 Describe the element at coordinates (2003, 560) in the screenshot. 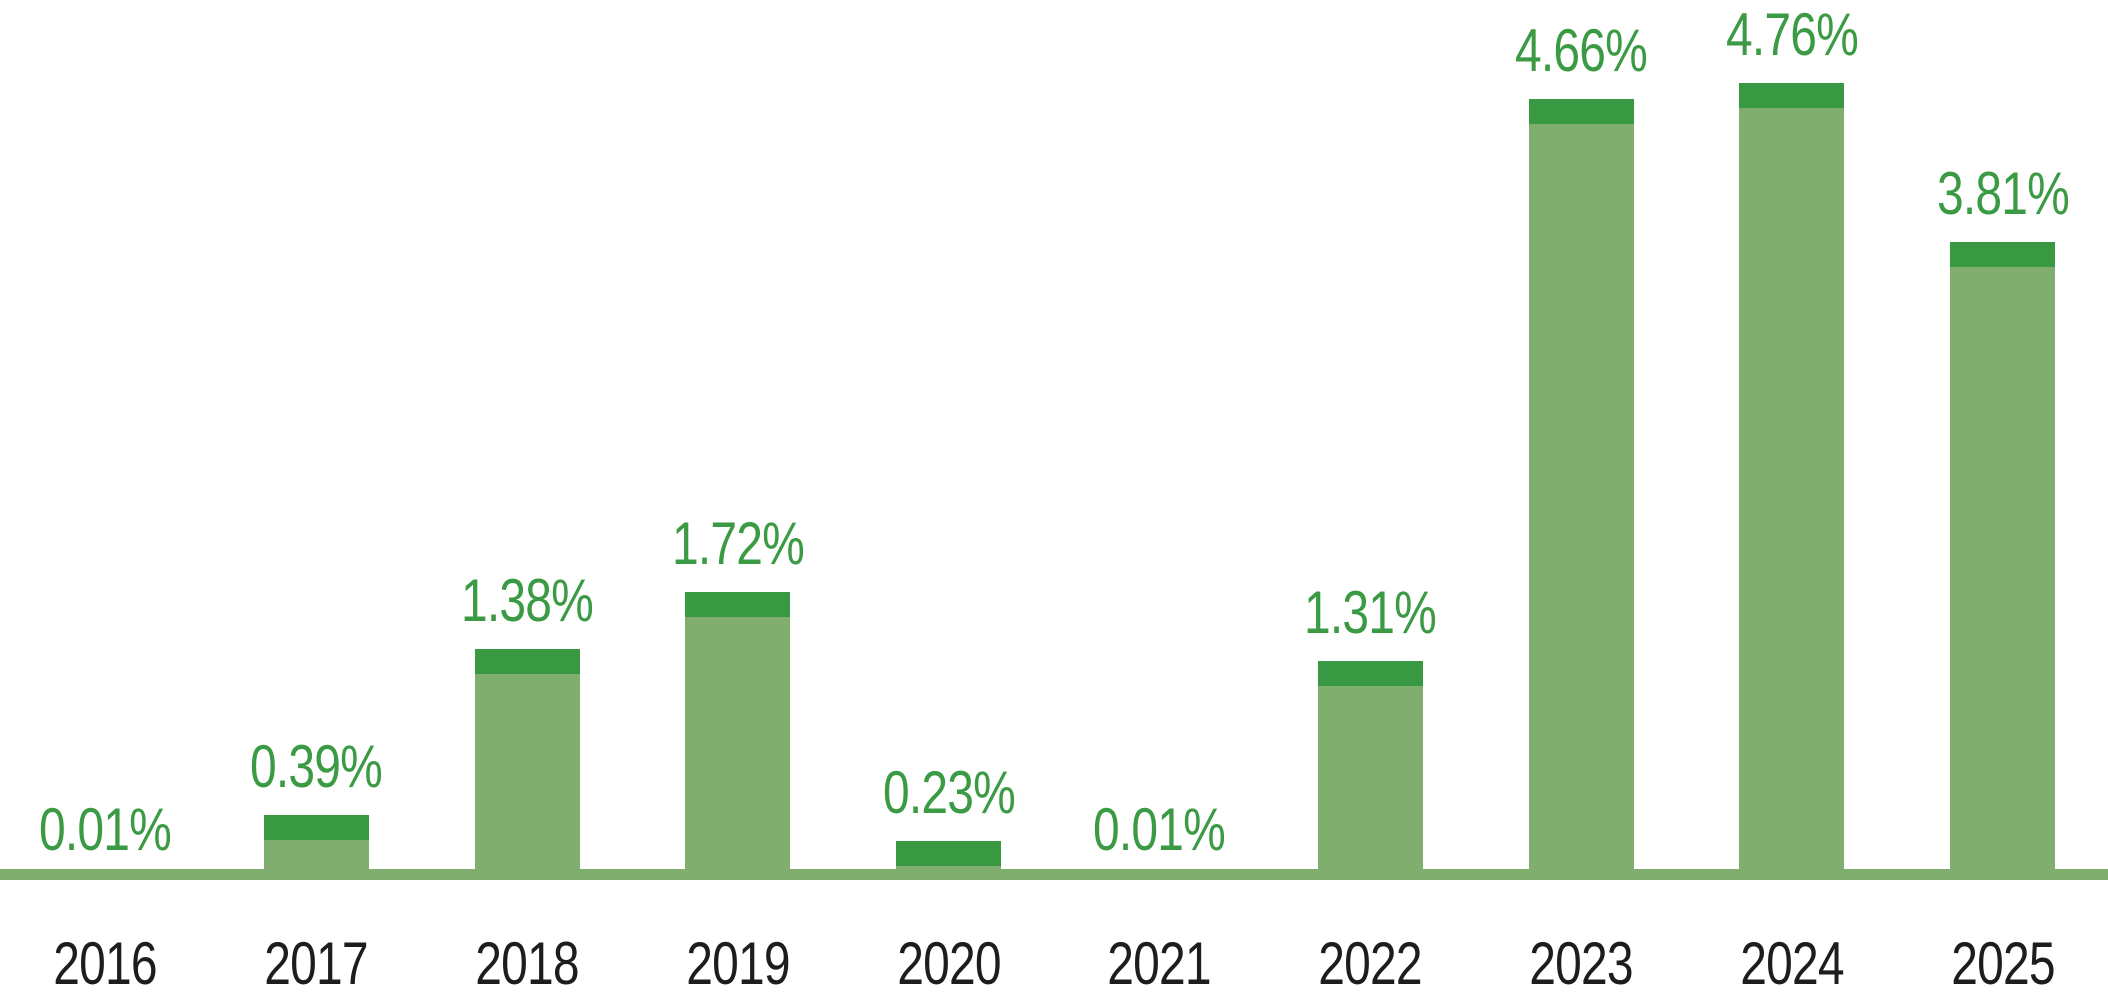

I see `bar-2025` at that location.